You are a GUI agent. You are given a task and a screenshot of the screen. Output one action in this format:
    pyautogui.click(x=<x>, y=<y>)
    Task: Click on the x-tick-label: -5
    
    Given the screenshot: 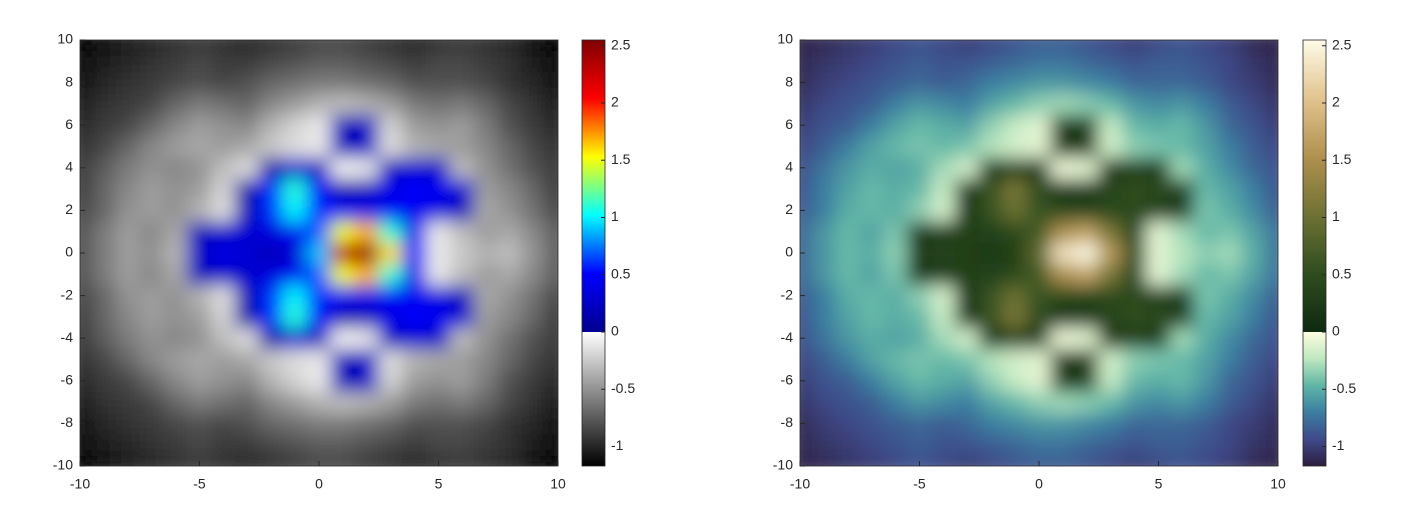 What is the action you would take?
    pyautogui.click(x=919, y=484)
    